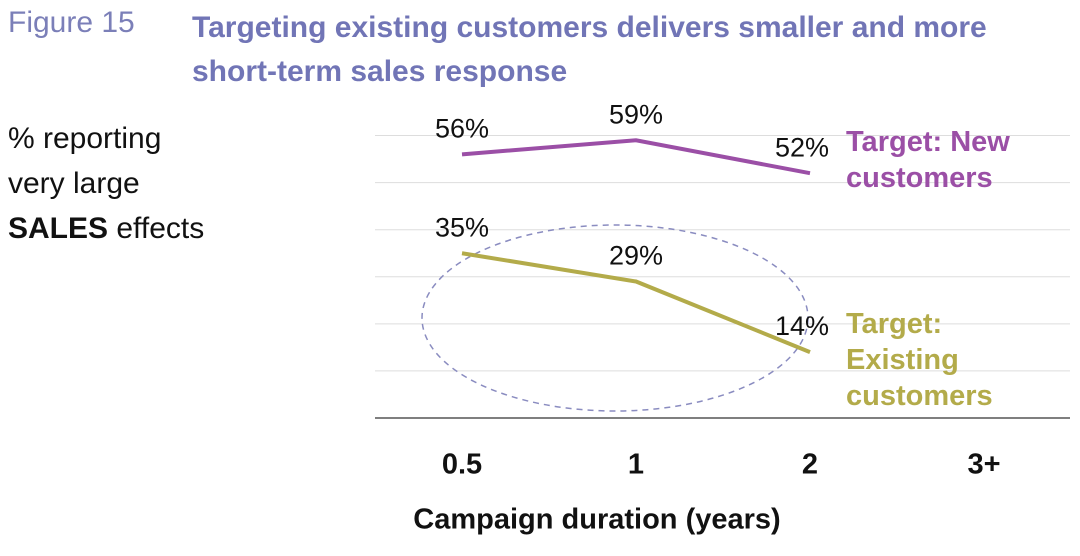 Image resolution: width=1080 pixels, height=556 pixels. What do you see at coordinates (71, 22) in the screenshot?
I see `figure-label: Figure 15` at bounding box center [71, 22].